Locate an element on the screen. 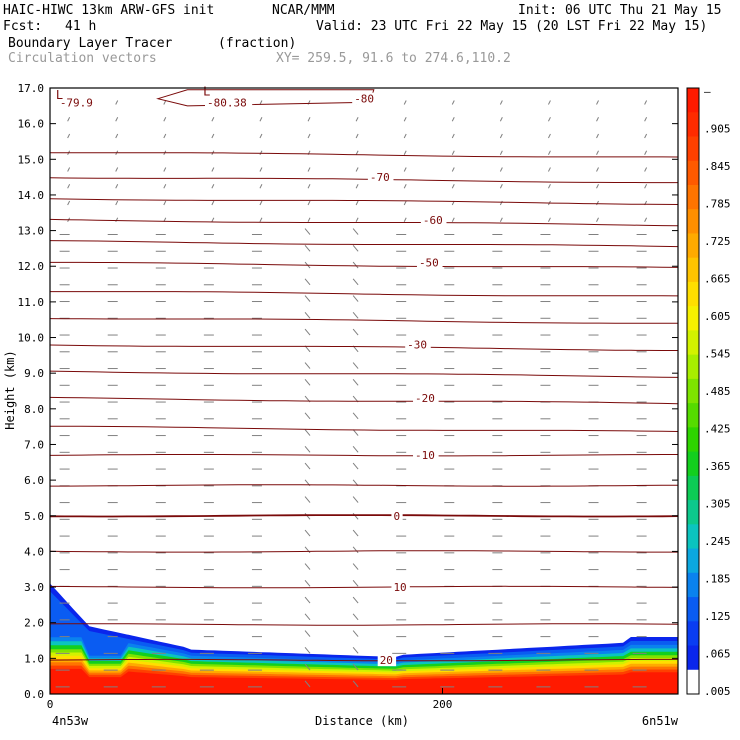 This screenshot has height=740, width=740. y-tick-label-7: 7.0 is located at coordinates (34, 444).